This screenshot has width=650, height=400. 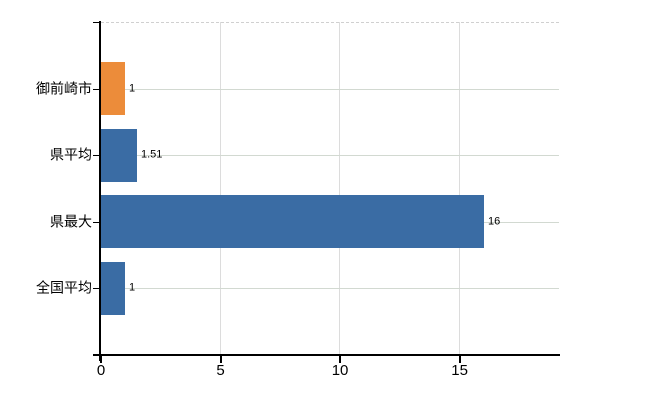 What do you see at coordinates (64, 287) in the screenshot?
I see `y-axis-category-label: 全国平均` at bounding box center [64, 287].